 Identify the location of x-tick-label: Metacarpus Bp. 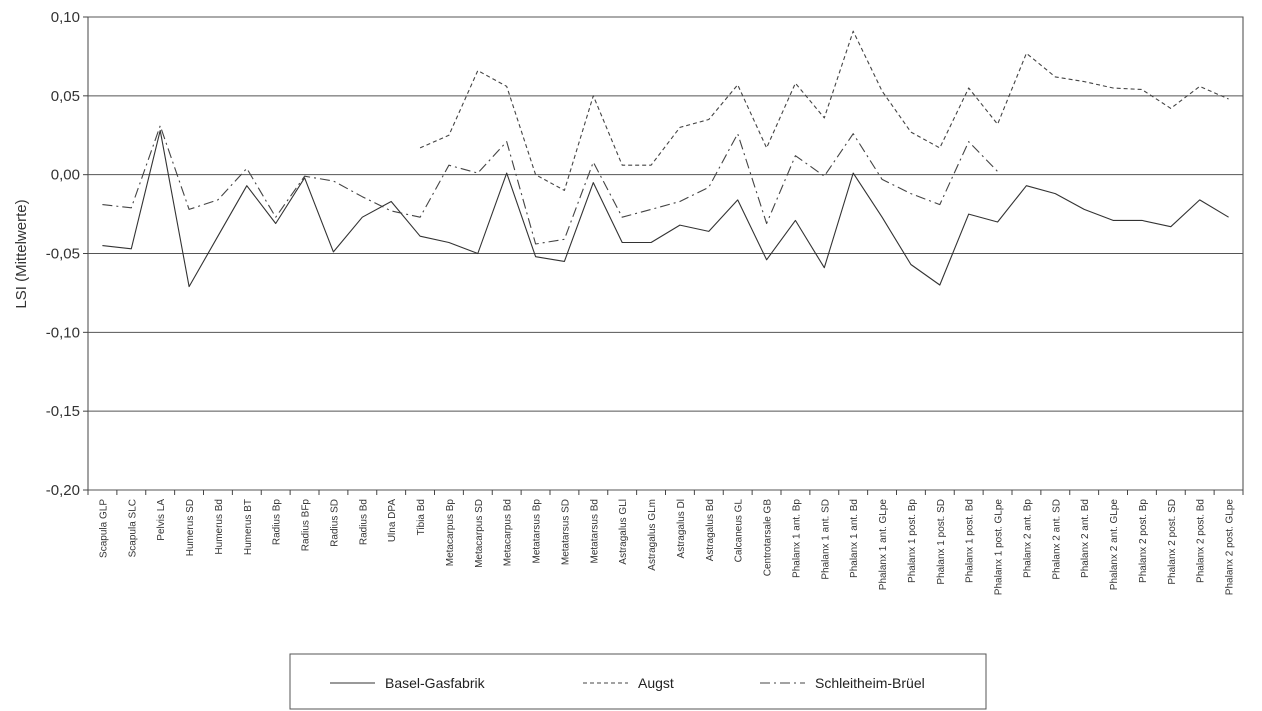
(450, 533).